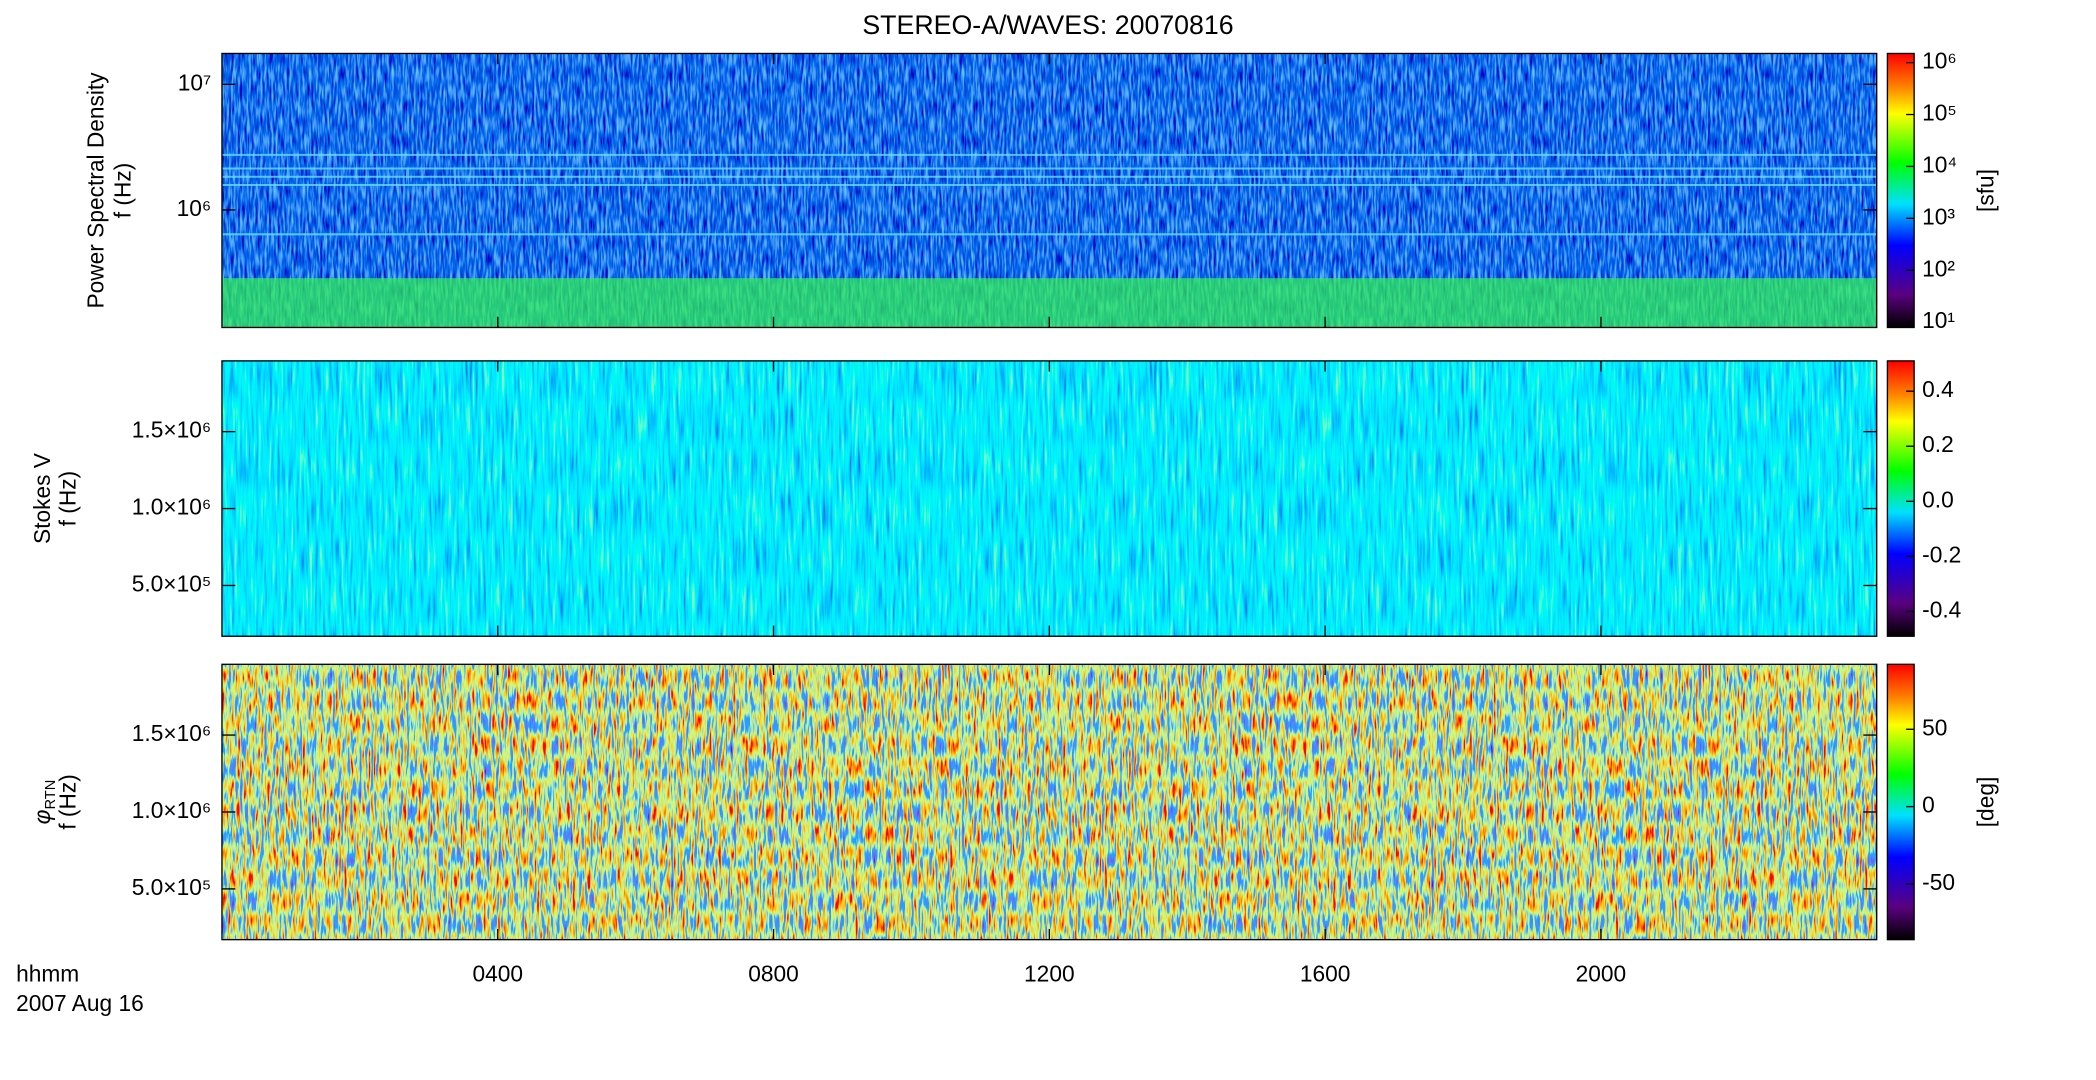  What do you see at coordinates (42, 816) in the screenshot?
I see `y-axis-symbol: φ` at bounding box center [42, 816].